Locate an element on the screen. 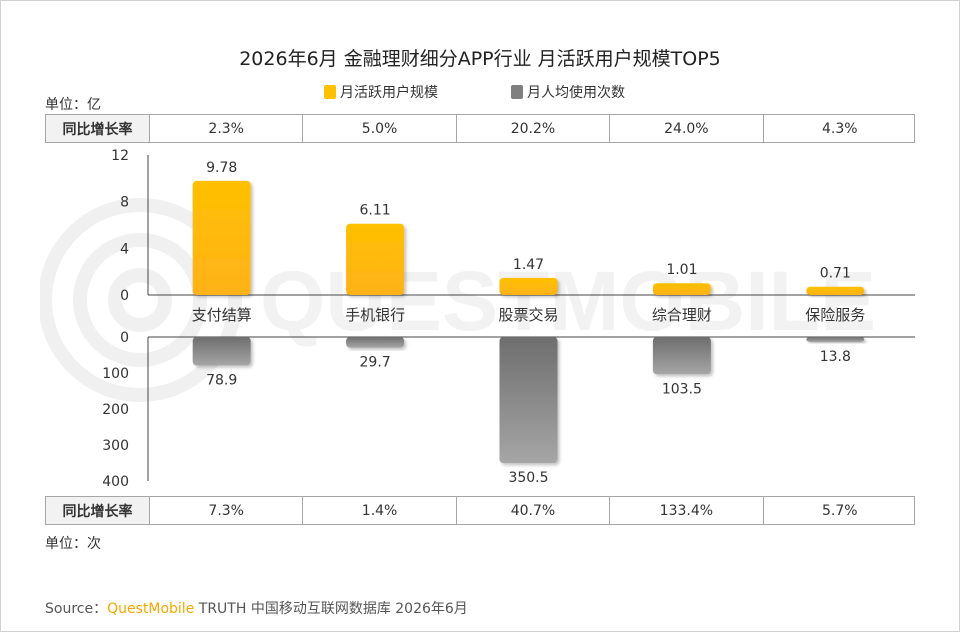  source-prefix: Source： is located at coordinates (76, 609).